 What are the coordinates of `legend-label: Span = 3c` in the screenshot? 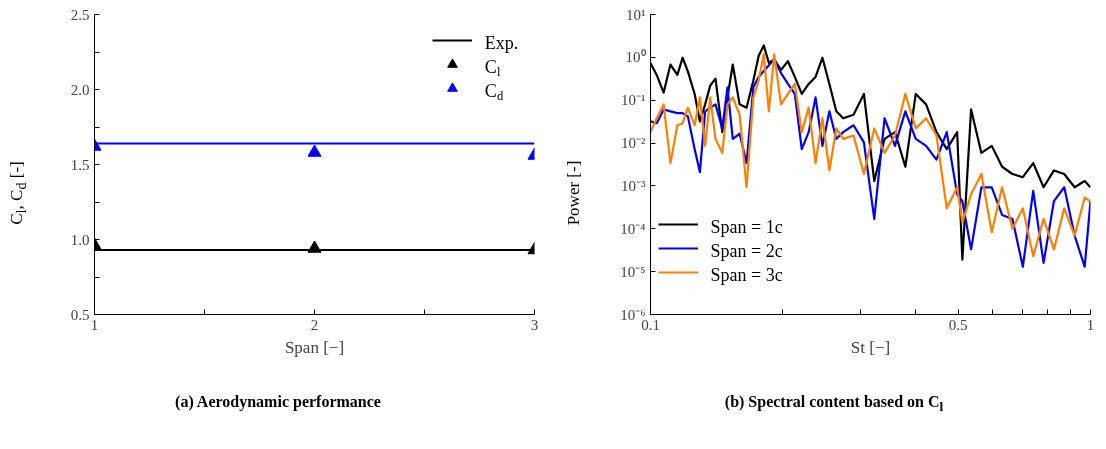 It's located at (746, 274).